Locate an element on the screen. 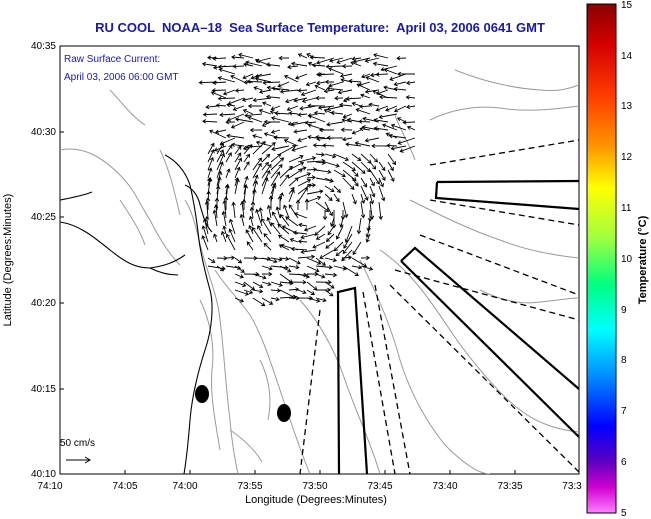 The width and height of the screenshot is (651, 519). x-tick-label: 74:00 is located at coordinates (184, 486).